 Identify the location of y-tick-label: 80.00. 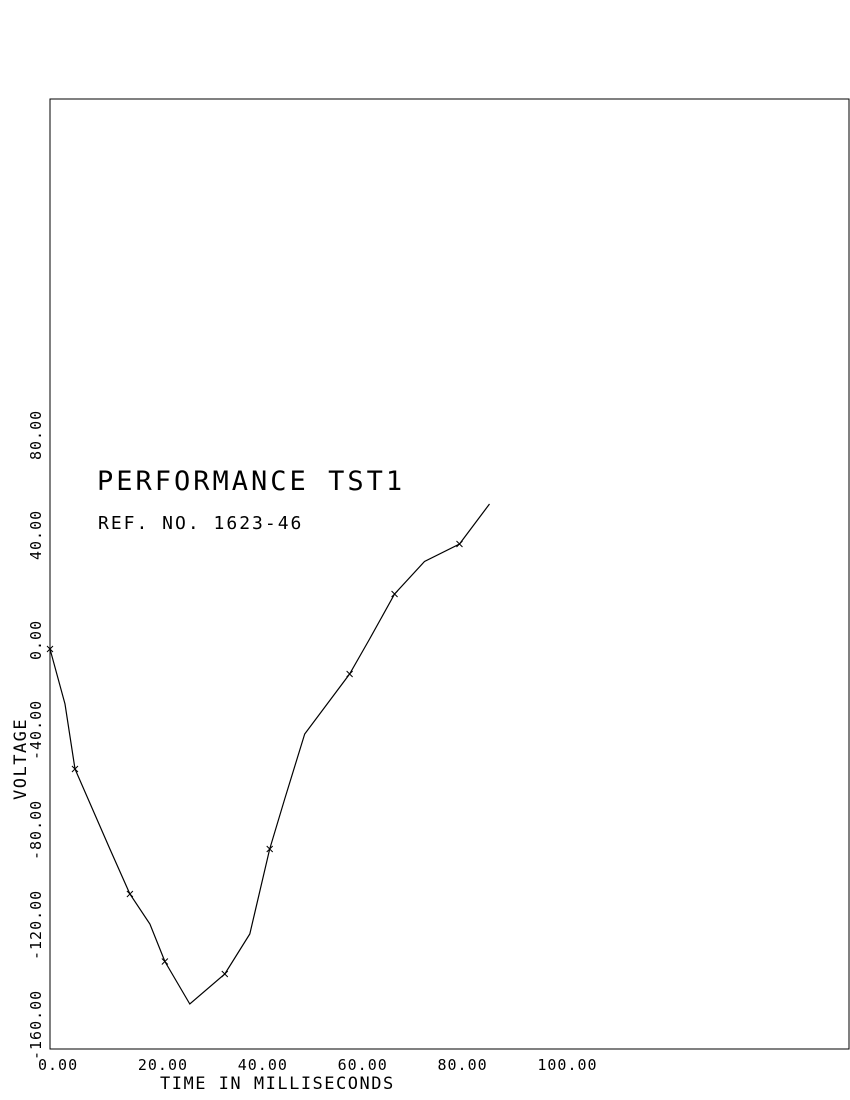
(36, 435).